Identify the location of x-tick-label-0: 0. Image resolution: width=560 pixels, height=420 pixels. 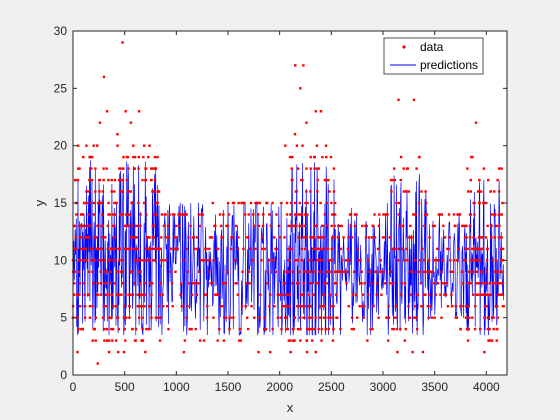
(73, 387).